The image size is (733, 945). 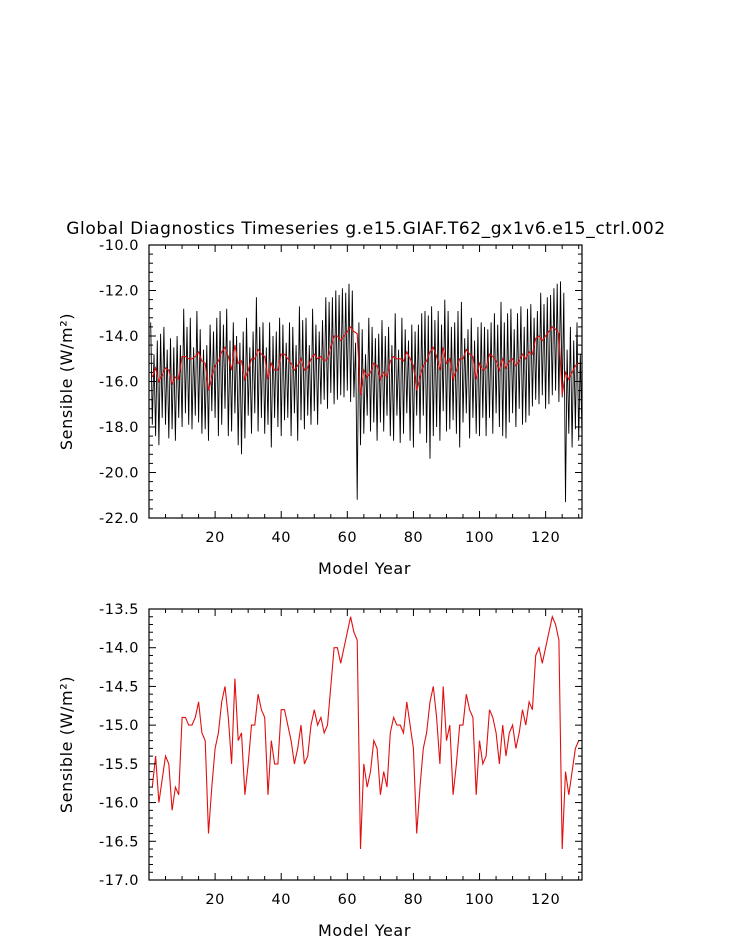 I want to click on y-tick-label: -10.0, so click(x=119, y=246).